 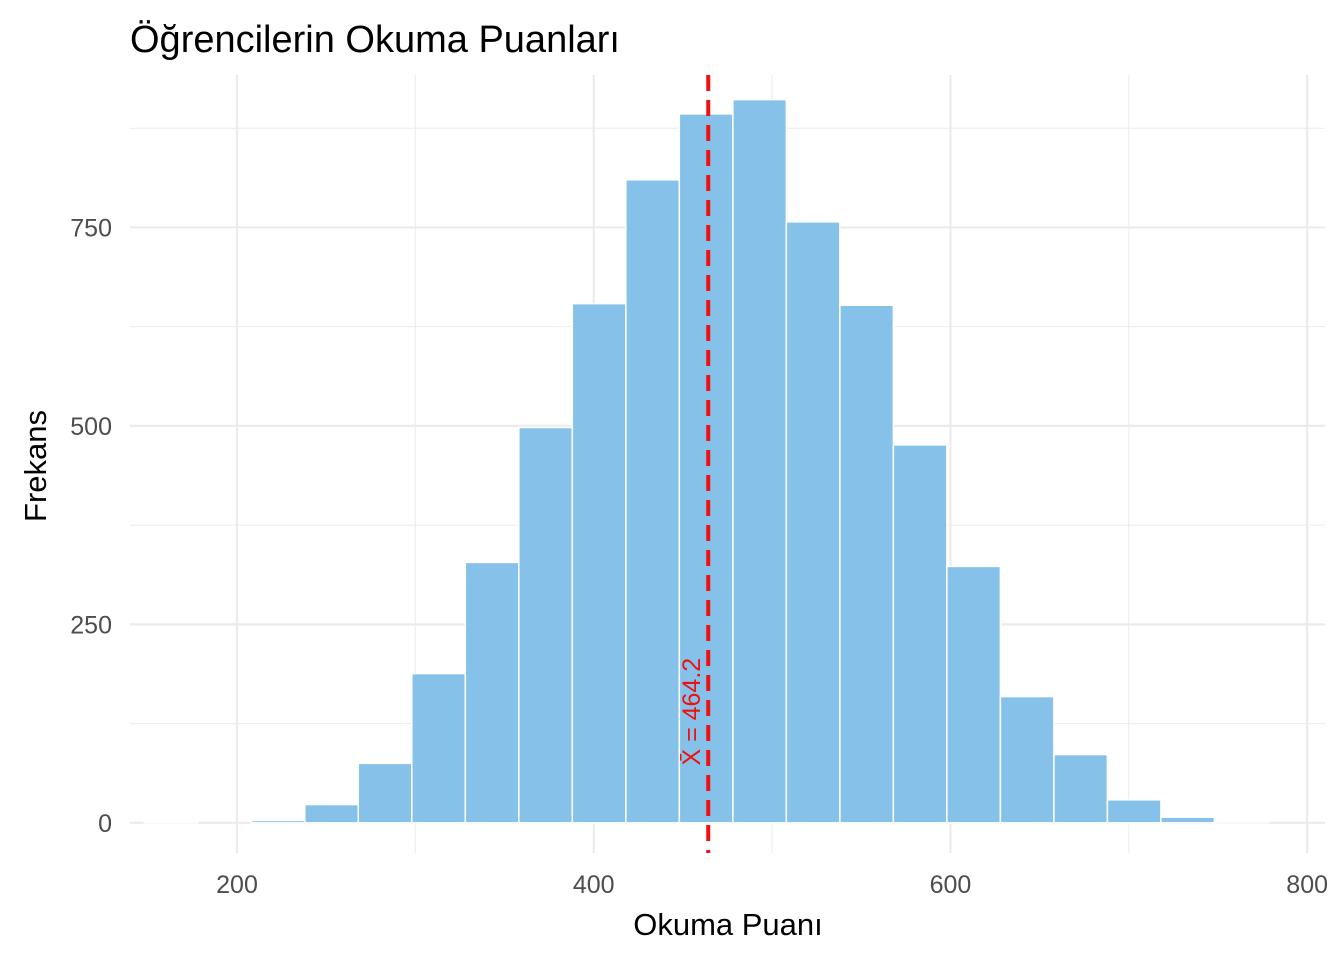 I want to click on y-tick-label: 500, so click(x=91, y=427).